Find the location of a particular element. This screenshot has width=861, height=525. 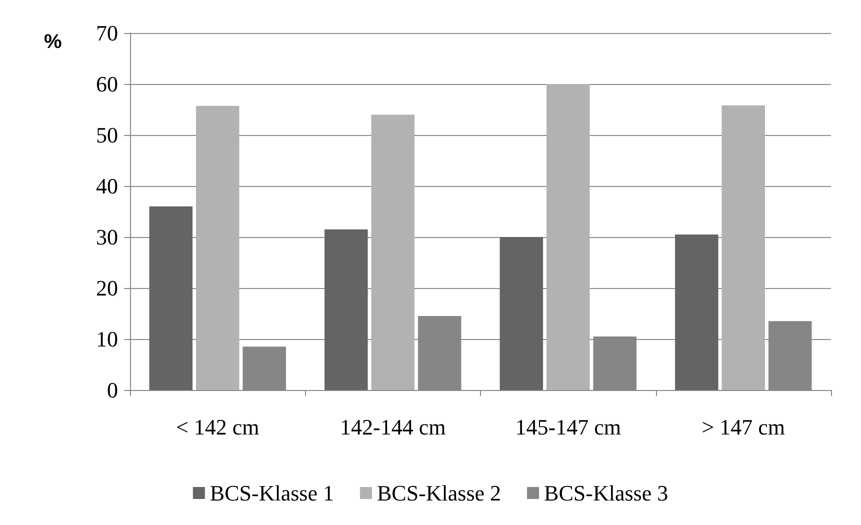

y-tick-label: 50 is located at coordinates (107, 135).